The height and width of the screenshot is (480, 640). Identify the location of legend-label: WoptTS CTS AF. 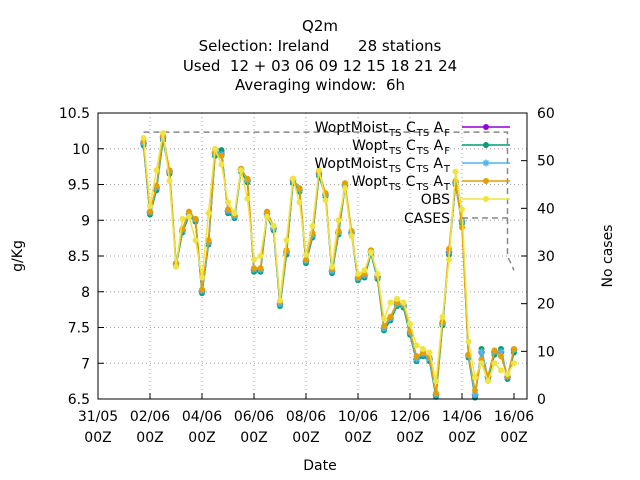
(401, 147).